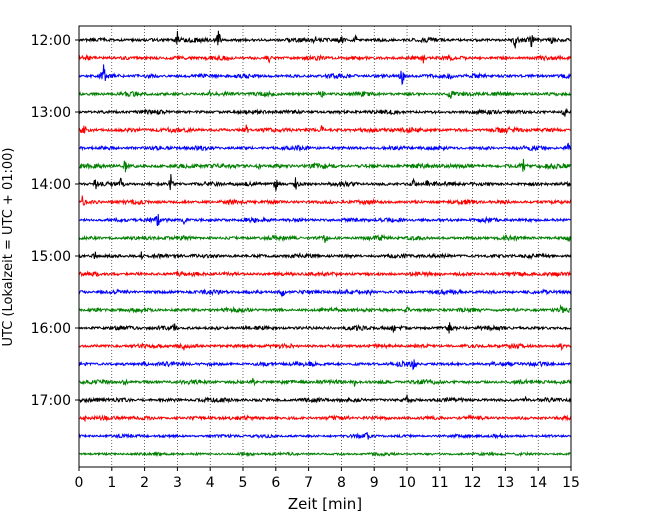  I want to click on x-tick-label: 9, so click(374, 483).